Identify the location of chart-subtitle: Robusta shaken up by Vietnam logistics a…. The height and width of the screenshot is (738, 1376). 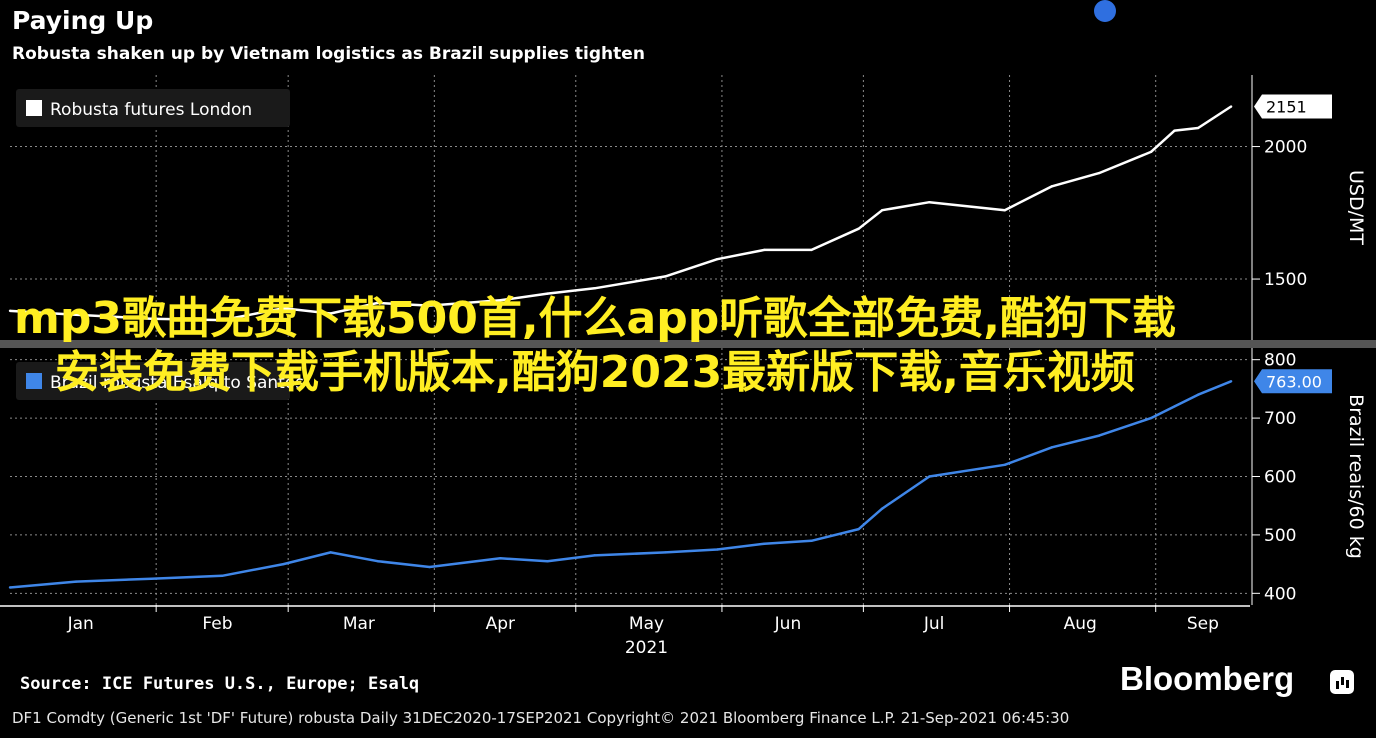
(328, 54).